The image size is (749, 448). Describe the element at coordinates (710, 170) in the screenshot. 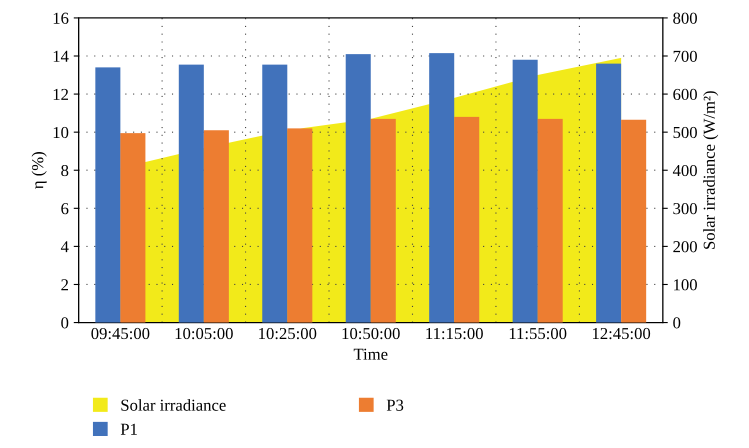

I see `y2-axis-title: Solar irradiance (W/m²)` at that location.